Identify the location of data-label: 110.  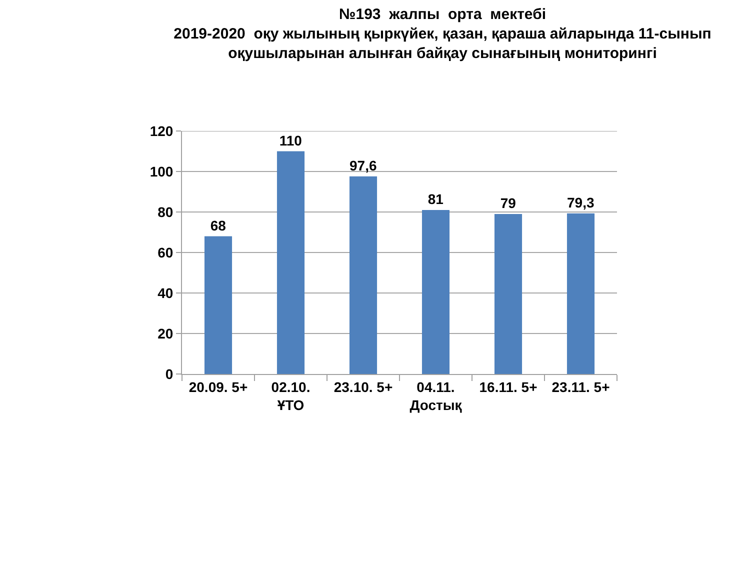
(290, 140).